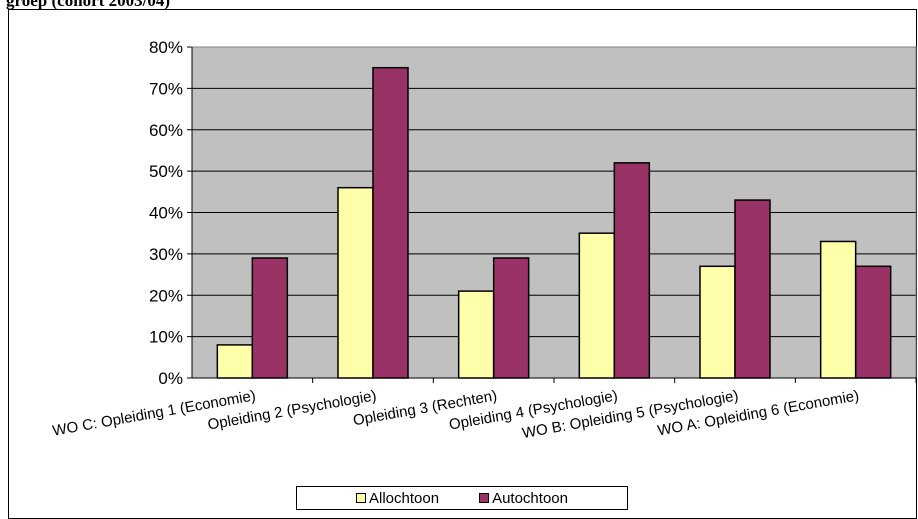  What do you see at coordinates (404, 498) in the screenshot?
I see `legend-label-allochtoon: Allochtoon` at bounding box center [404, 498].